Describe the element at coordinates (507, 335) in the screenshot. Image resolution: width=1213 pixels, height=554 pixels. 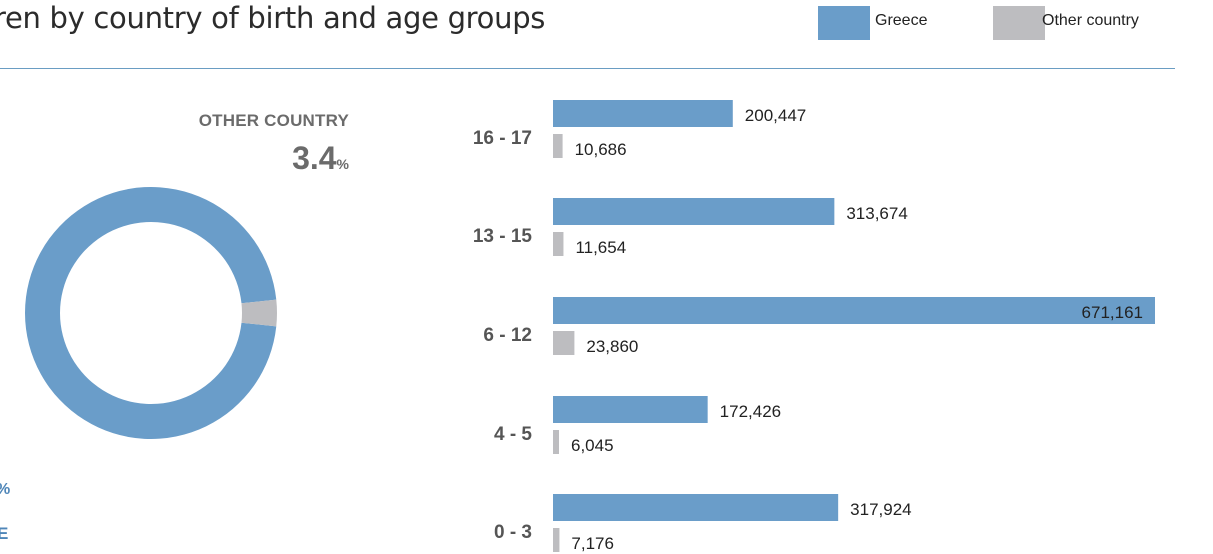
I see `category-label-6-12: 6 - 12` at that location.